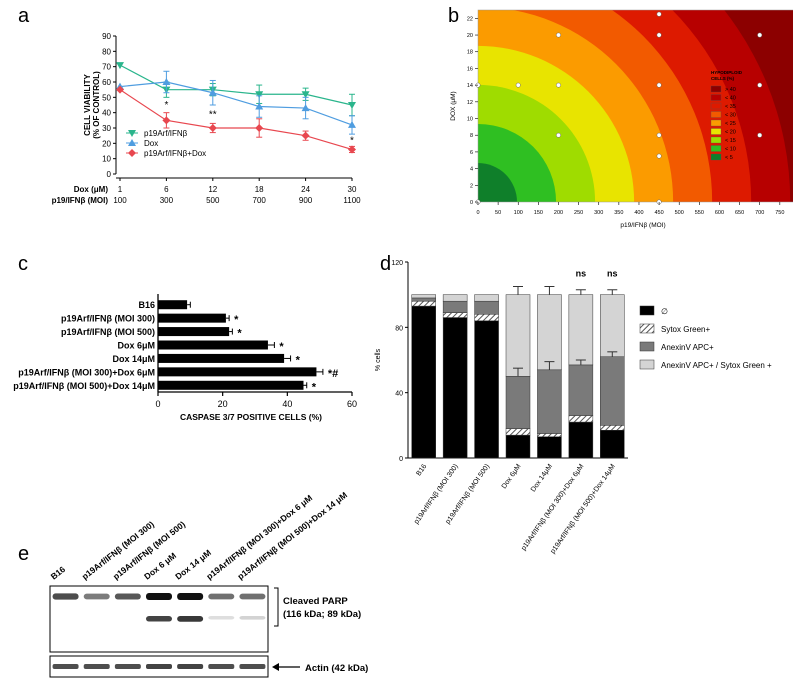  What do you see at coordinates (659, 213) in the screenshot?
I see `x-tick-label: 450` at bounding box center [659, 213].